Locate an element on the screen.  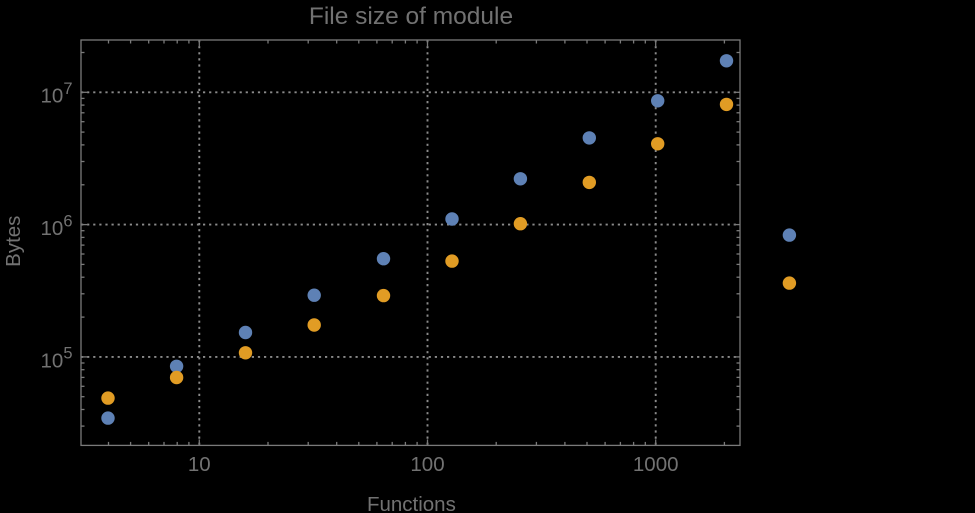
svg-text: Bytes is located at coordinates (13, 241).